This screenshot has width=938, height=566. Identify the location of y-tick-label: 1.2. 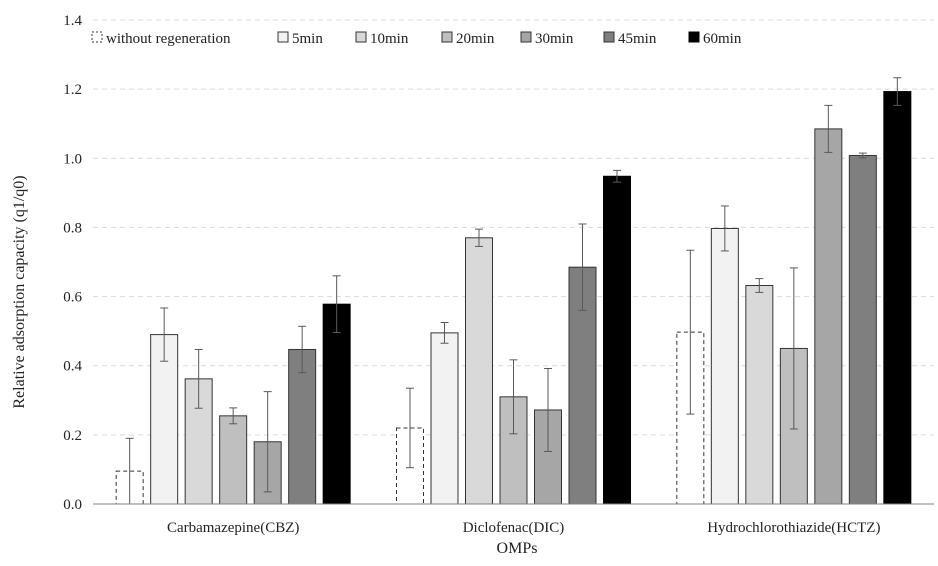
(72, 90).